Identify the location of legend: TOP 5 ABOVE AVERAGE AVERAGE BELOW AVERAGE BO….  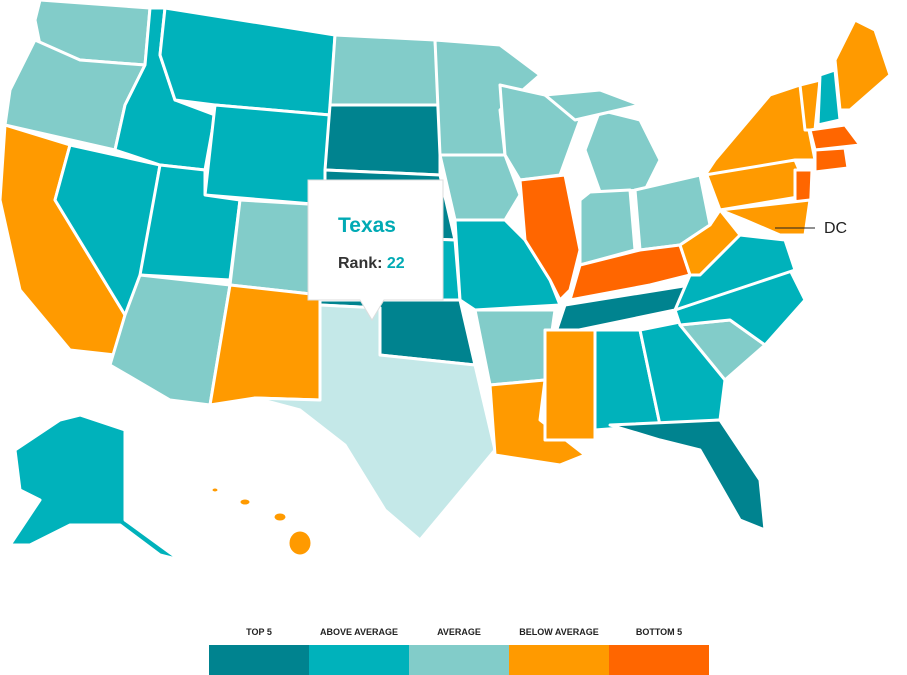
(459, 651).